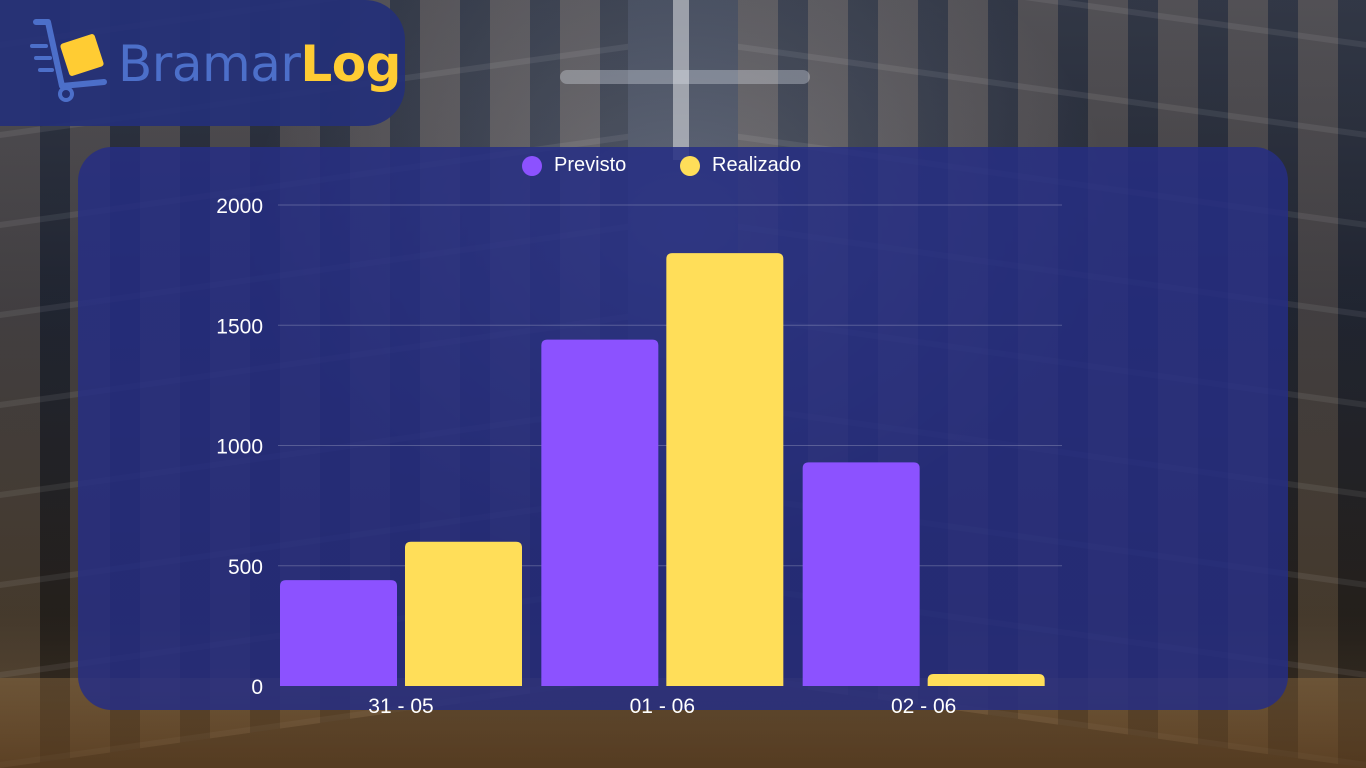  What do you see at coordinates (350, 64) in the screenshot?
I see `logo-text-log: Log` at bounding box center [350, 64].